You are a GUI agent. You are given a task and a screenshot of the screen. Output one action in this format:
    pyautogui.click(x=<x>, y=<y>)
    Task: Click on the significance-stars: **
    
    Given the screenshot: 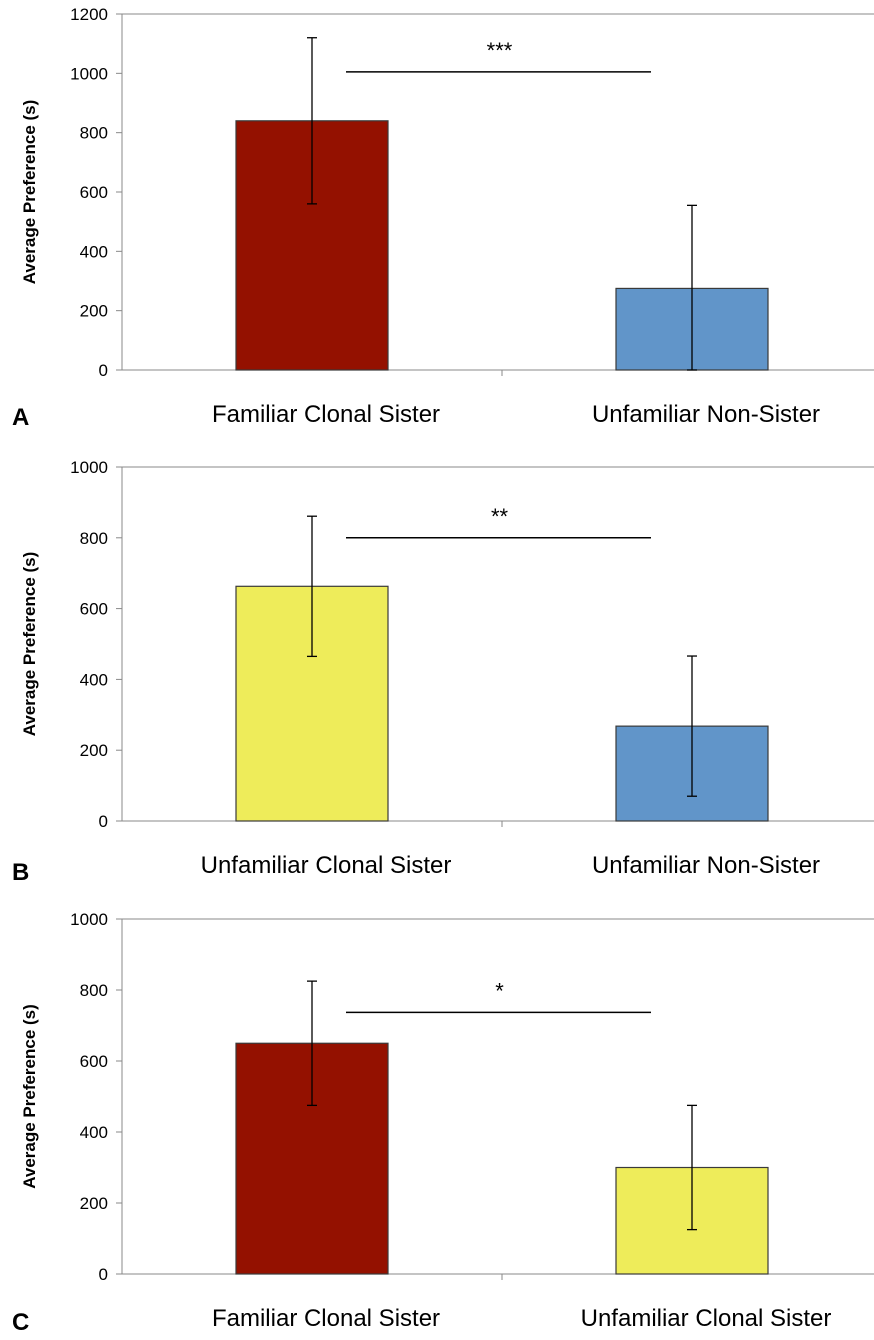 What is the action you would take?
    pyautogui.click(x=500, y=516)
    